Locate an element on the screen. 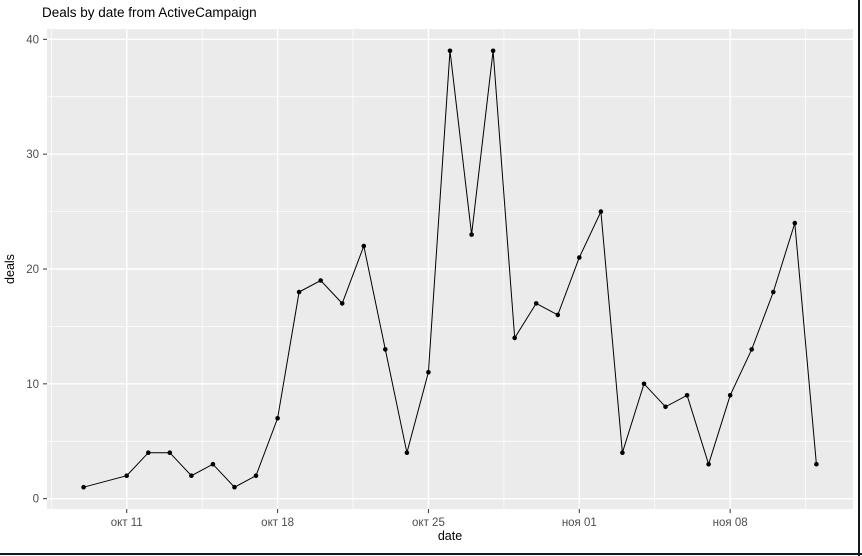 The height and width of the screenshot is (556, 862). x-tick-label: ноя 01 is located at coordinates (579, 523).